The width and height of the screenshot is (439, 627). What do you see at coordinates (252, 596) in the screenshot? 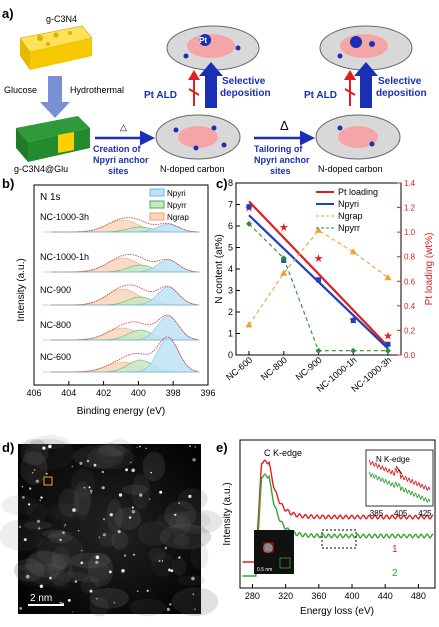
I see `eels-xtick: 280` at bounding box center [252, 596].